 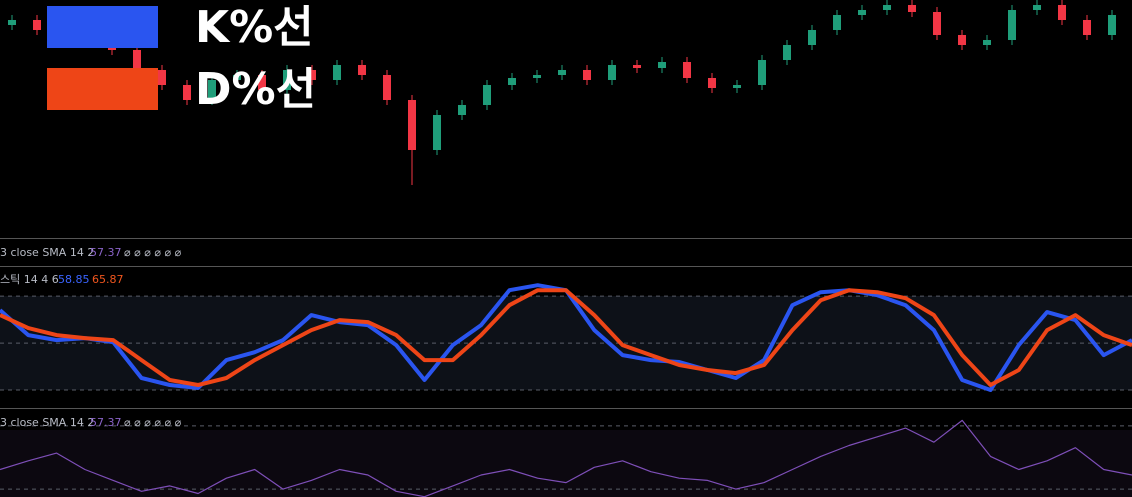 What do you see at coordinates (566, 463) in the screenshot?
I see `rsi-band` at bounding box center [566, 463].